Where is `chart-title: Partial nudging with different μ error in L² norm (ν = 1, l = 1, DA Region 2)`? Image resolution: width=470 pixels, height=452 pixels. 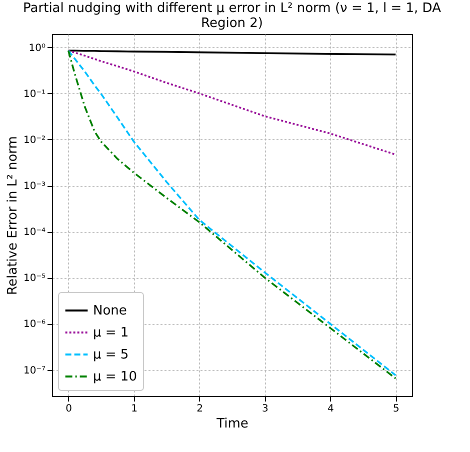
chart-title: Partial nudging with different μ error in L² norm (ν = 1, l = 1, DA Region 2) is located at coordinates (232, 16).